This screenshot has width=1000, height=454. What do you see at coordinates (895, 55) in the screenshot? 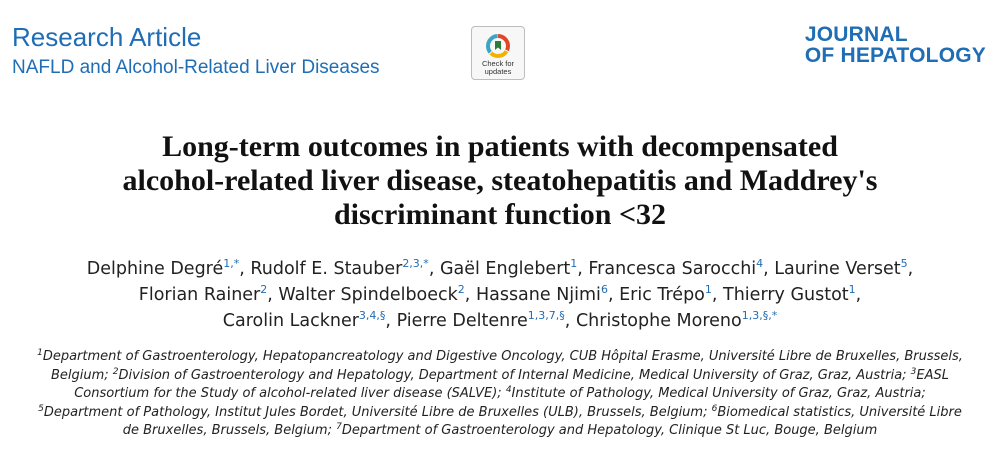
I see `journal-name-line2: OF HEPATOLOGY` at bounding box center [895, 55].